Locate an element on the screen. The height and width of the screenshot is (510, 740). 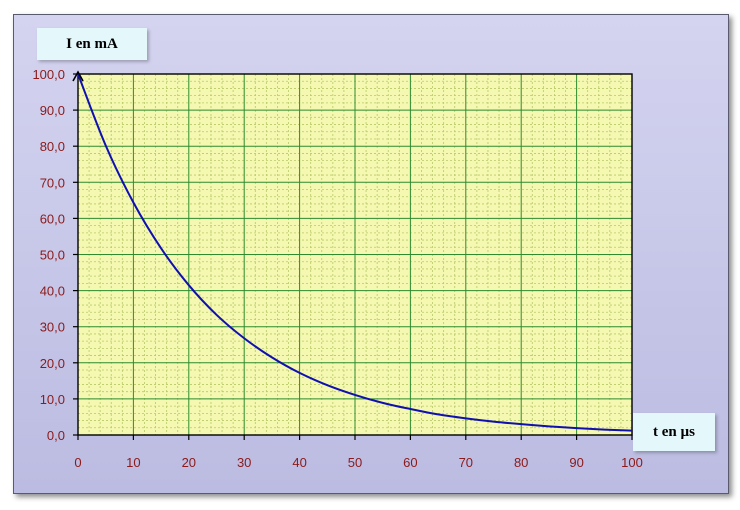
y-tick-label: 20,0 is located at coordinates (52, 363).